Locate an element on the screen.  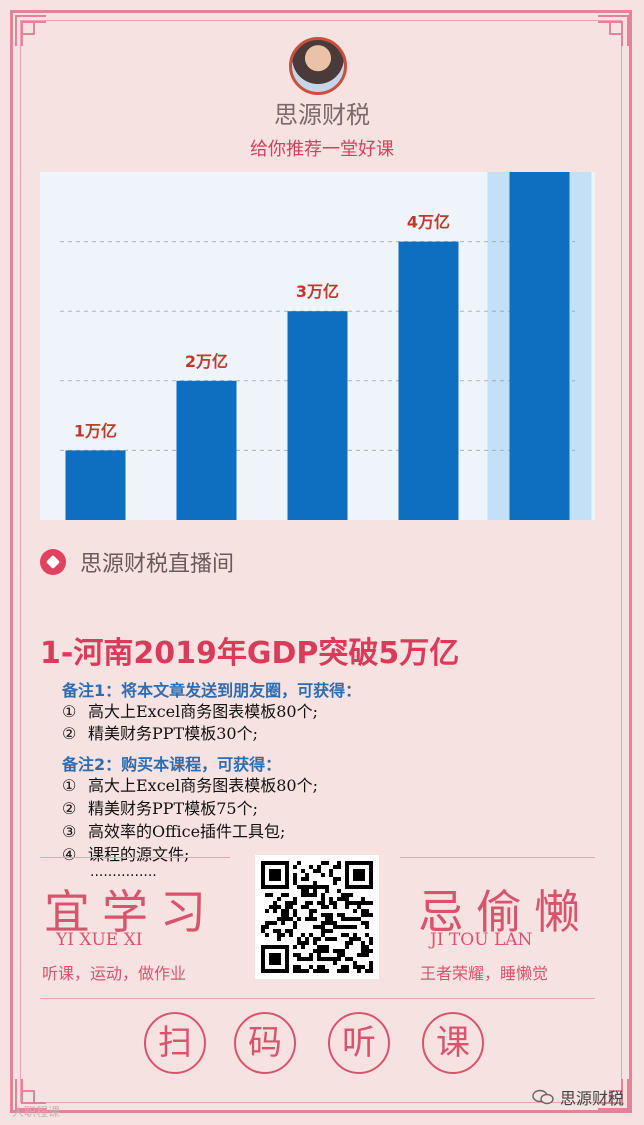
corner-ornament-bottom-right is located at coordinates (613, 1094).